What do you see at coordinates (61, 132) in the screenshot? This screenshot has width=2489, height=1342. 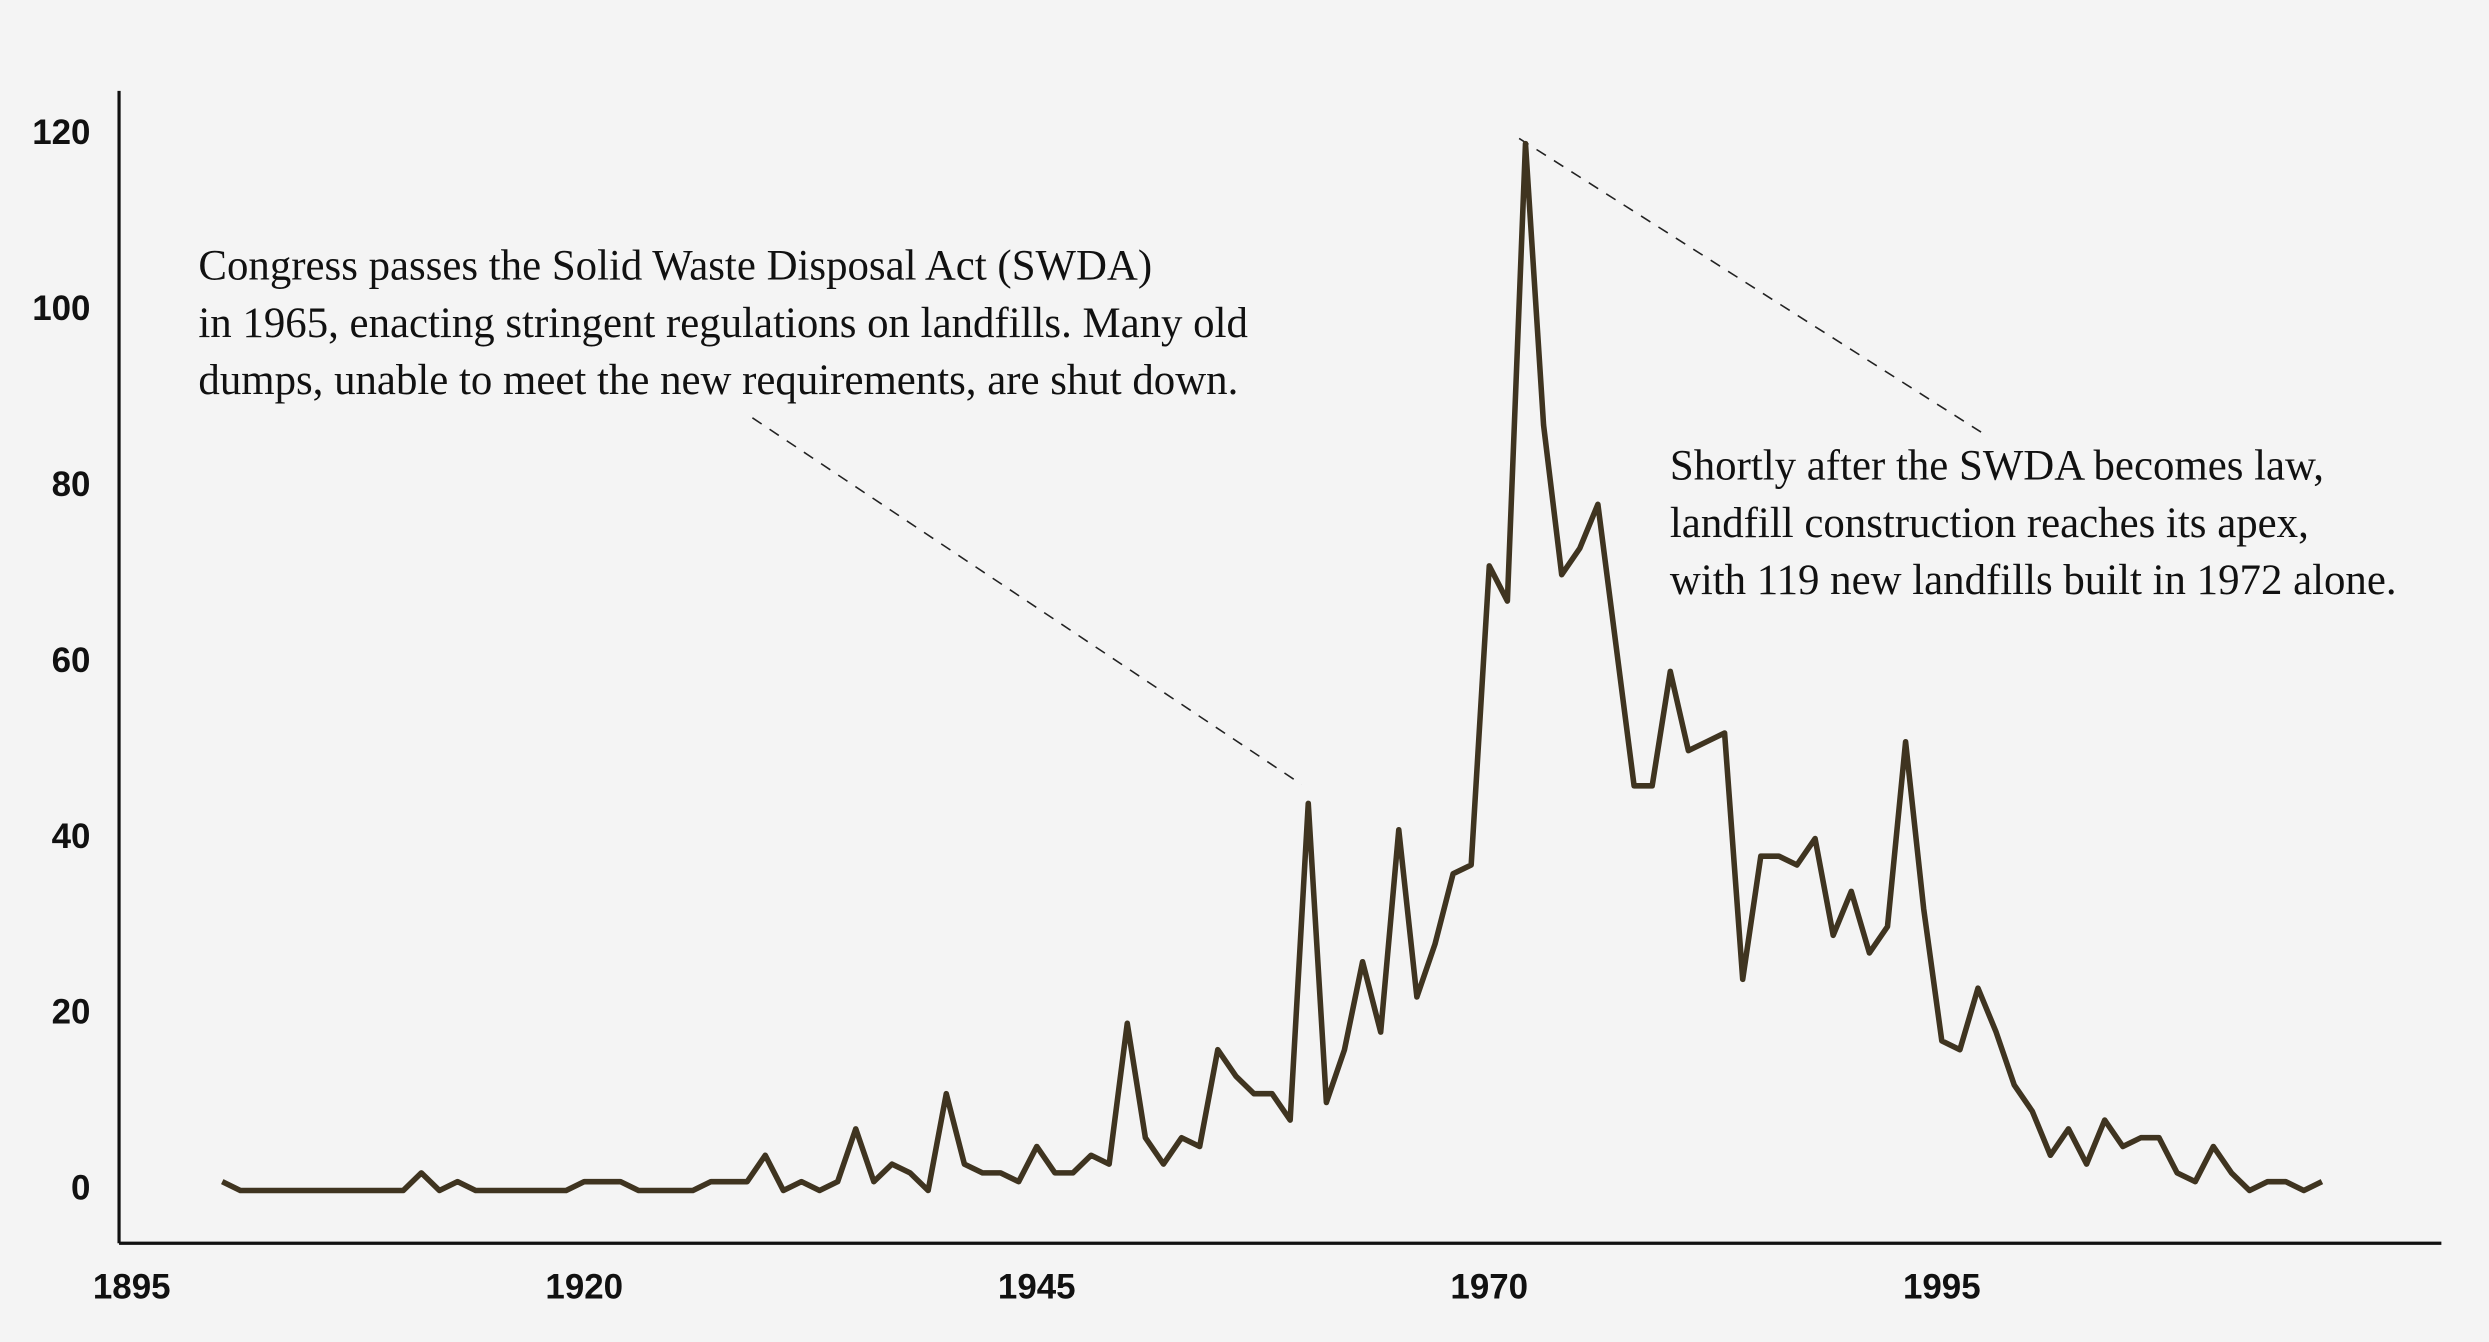 I see `y-tick-label: 120` at bounding box center [61, 132].